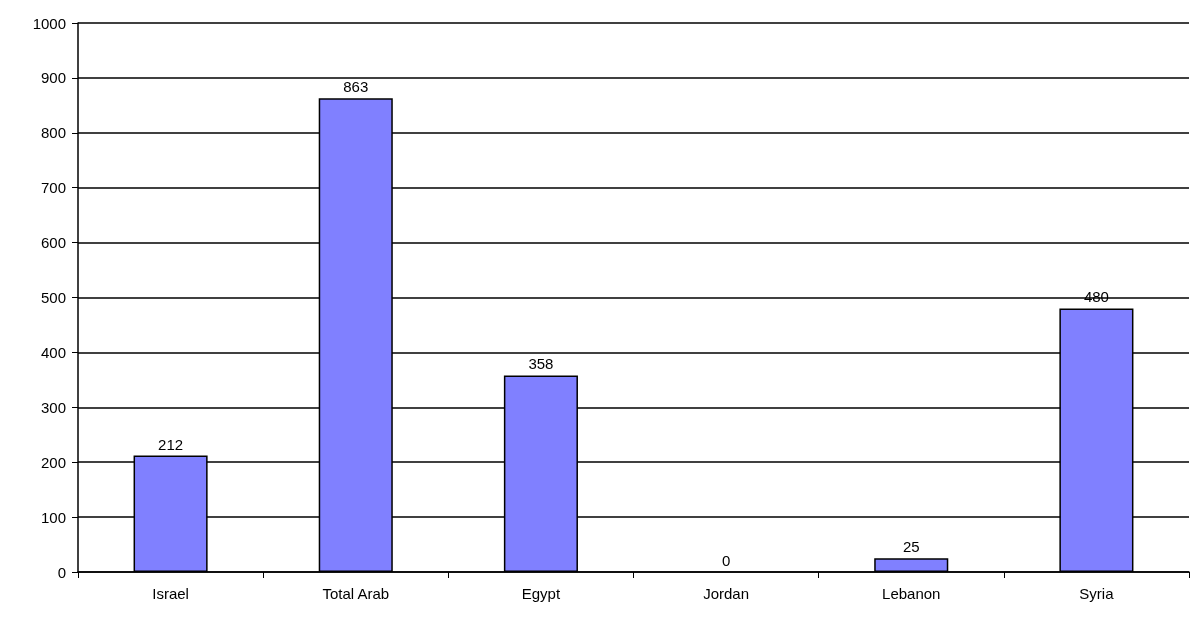 The width and height of the screenshot is (1199, 626). What do you see at coordinates (171, 444) in the screenshot?
I see `data-label: 212` at bounding box center [171, 444].